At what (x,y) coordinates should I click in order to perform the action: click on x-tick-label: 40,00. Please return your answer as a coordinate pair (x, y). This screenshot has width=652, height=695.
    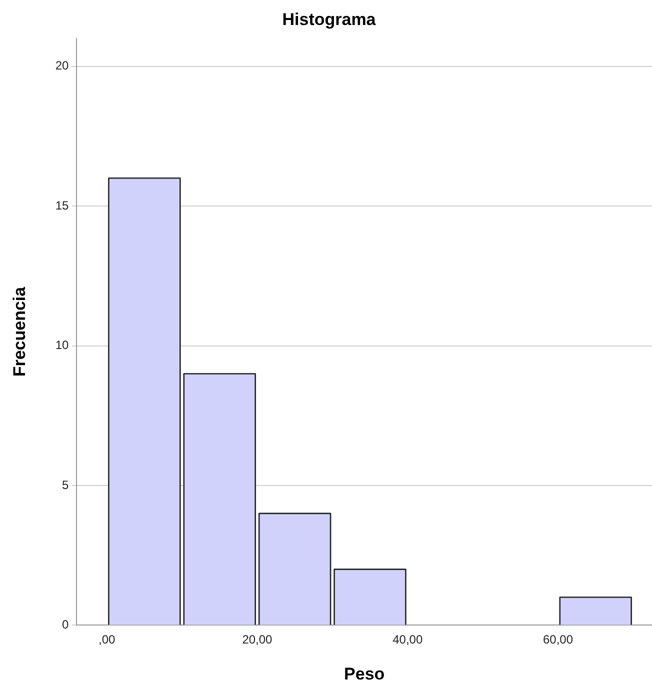
    Looking at the image, I should click on (407, 639).